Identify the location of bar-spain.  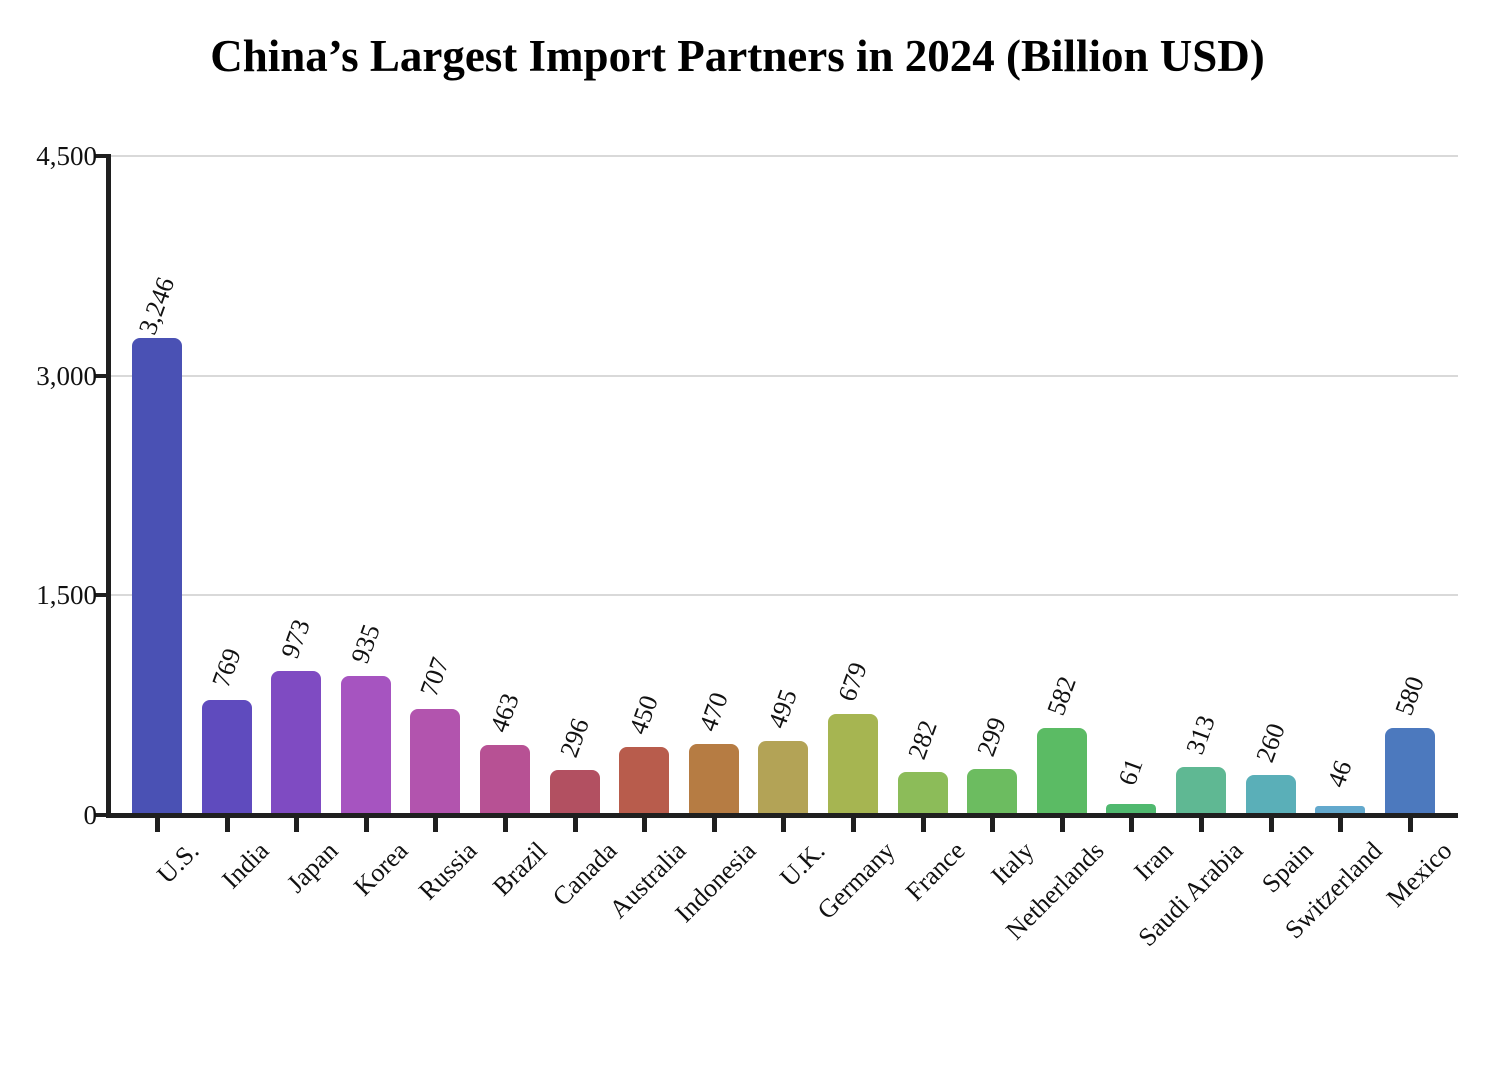
(1270, 793).